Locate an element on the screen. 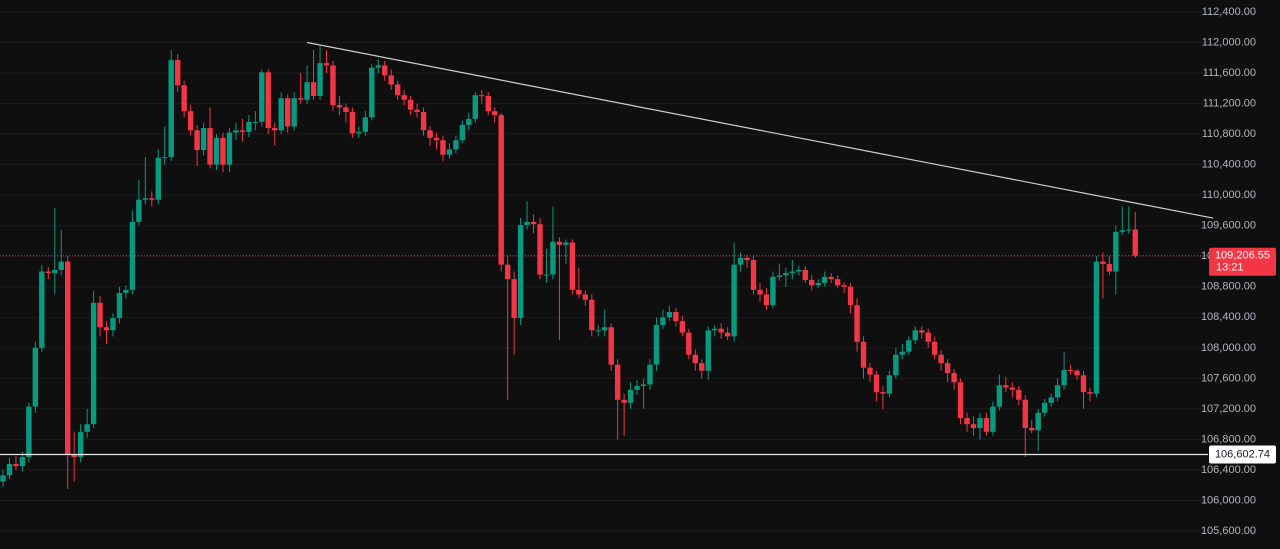  y-tick-label: 108,000.00 is located at coordinates (1228, 348).